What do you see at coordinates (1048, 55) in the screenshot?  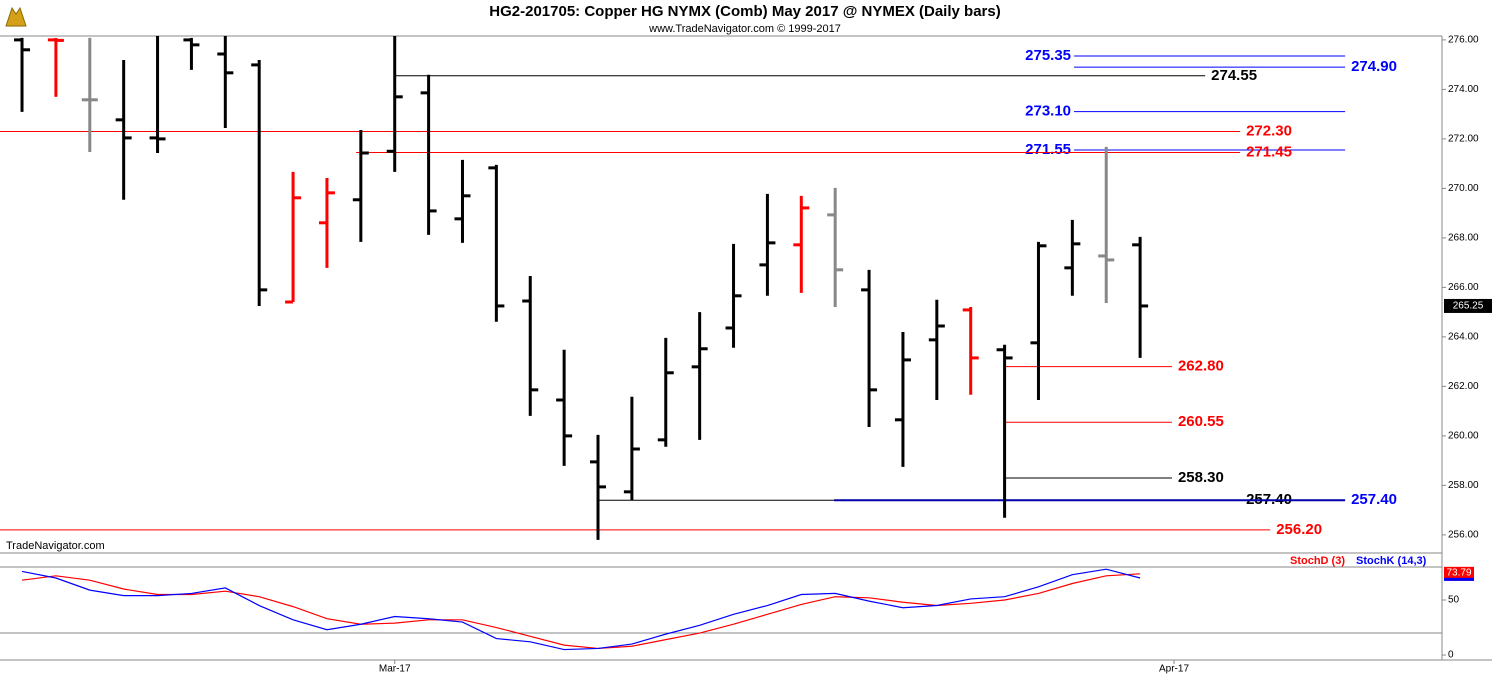 I see `level-label: 275.35` at bounding box center [1048, 55].